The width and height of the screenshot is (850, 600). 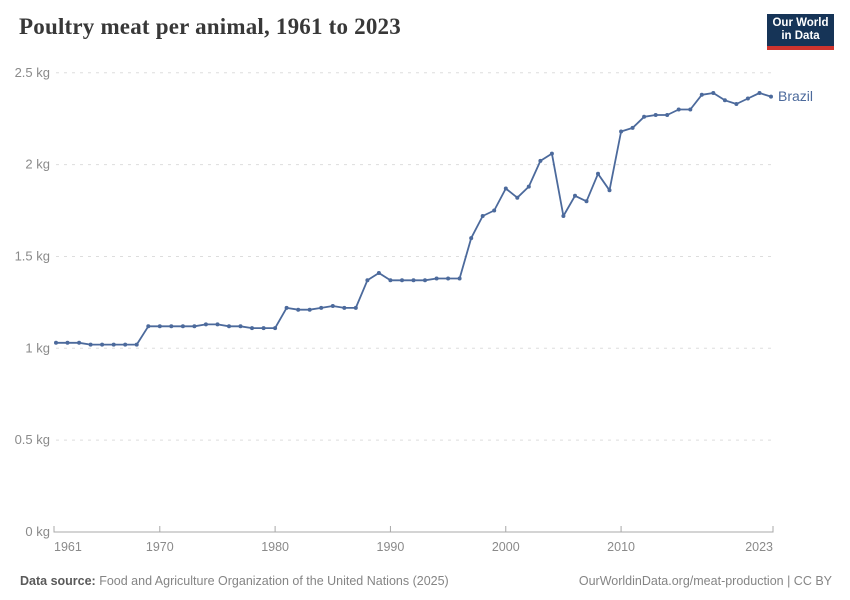 What do you see at coordinates (32, 255) in the screenshot?
I see `y-tick-label: 1.5 kg` at bounding box center [32, 255].